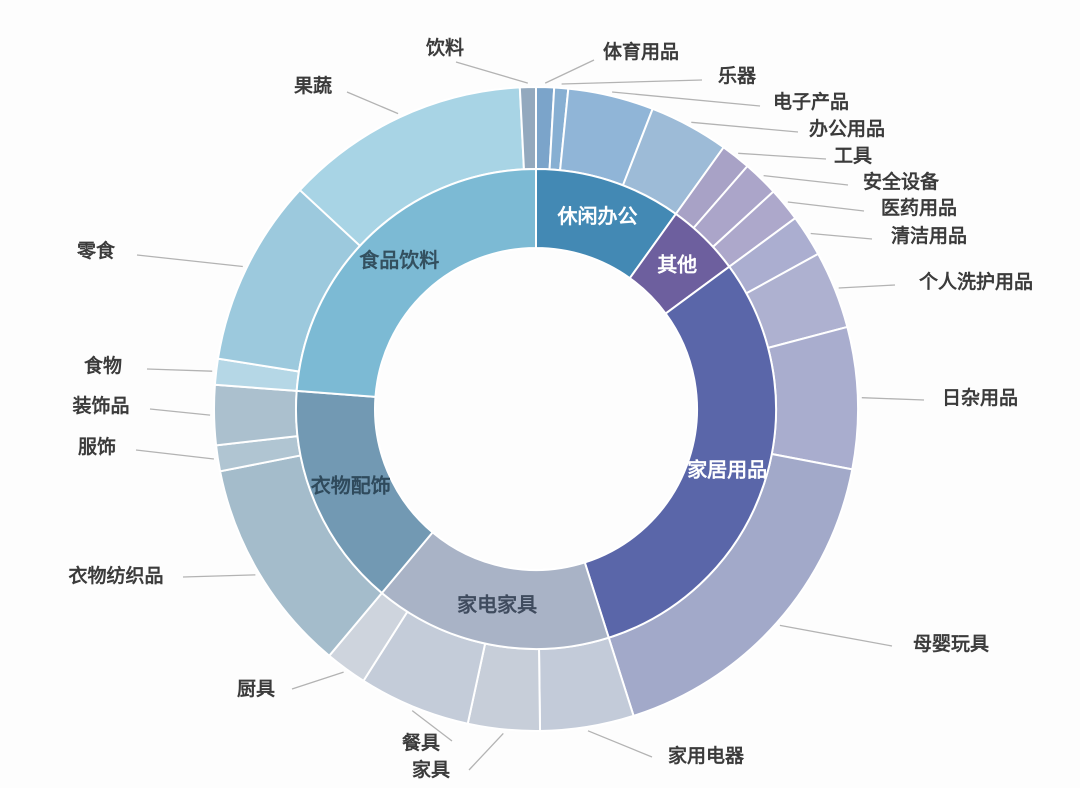 The image size is (1080, 788). What do you see at coordinates (737, 76) in the screenshot?
I see `outer-segment-label: 乐器` at bounding box center [737, 76].